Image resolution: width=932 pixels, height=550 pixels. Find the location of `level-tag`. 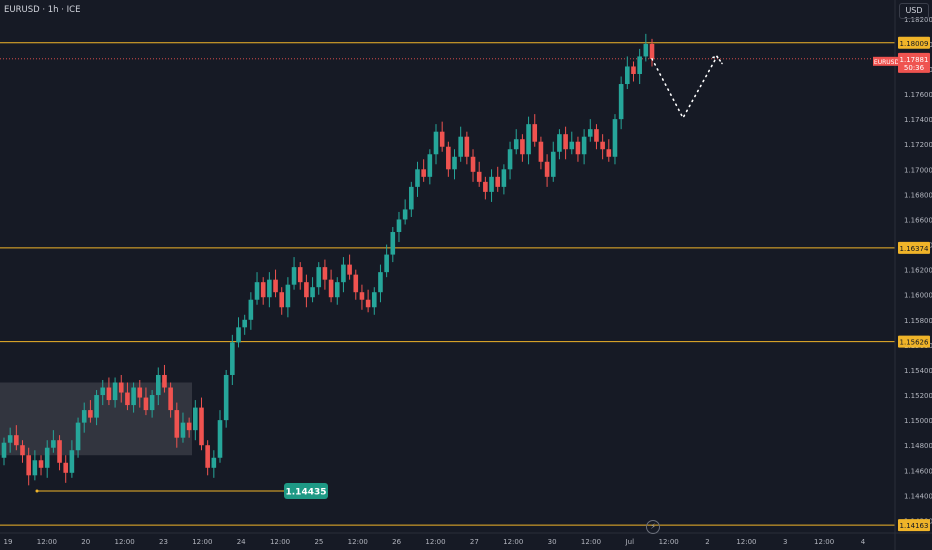

level-tag is located at coordinates (914, 247).